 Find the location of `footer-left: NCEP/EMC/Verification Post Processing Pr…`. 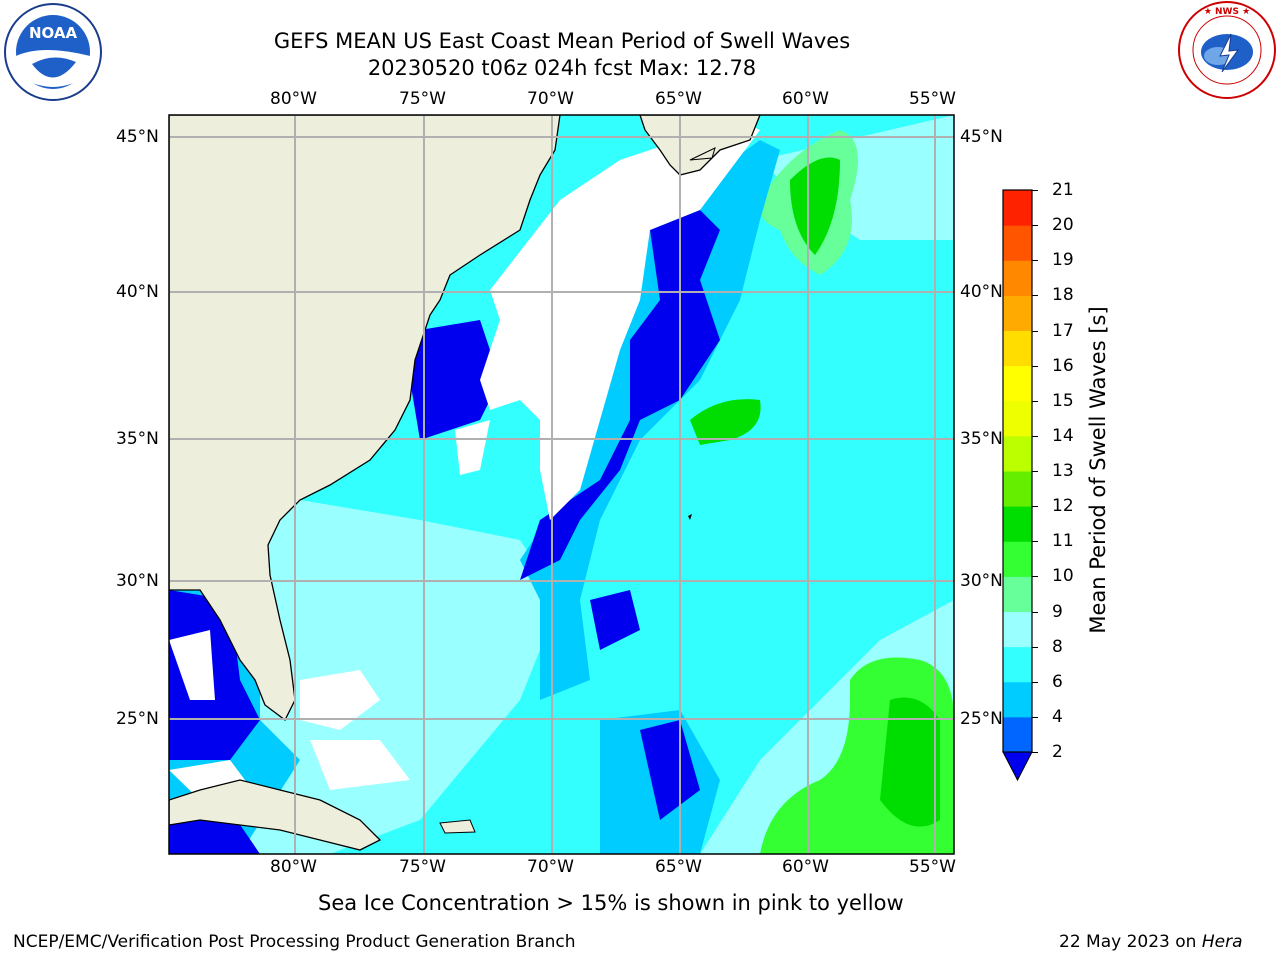

footer-left: NCEP/EMC/Verification Post Processing Pr… is located at coordinates (294, 942).